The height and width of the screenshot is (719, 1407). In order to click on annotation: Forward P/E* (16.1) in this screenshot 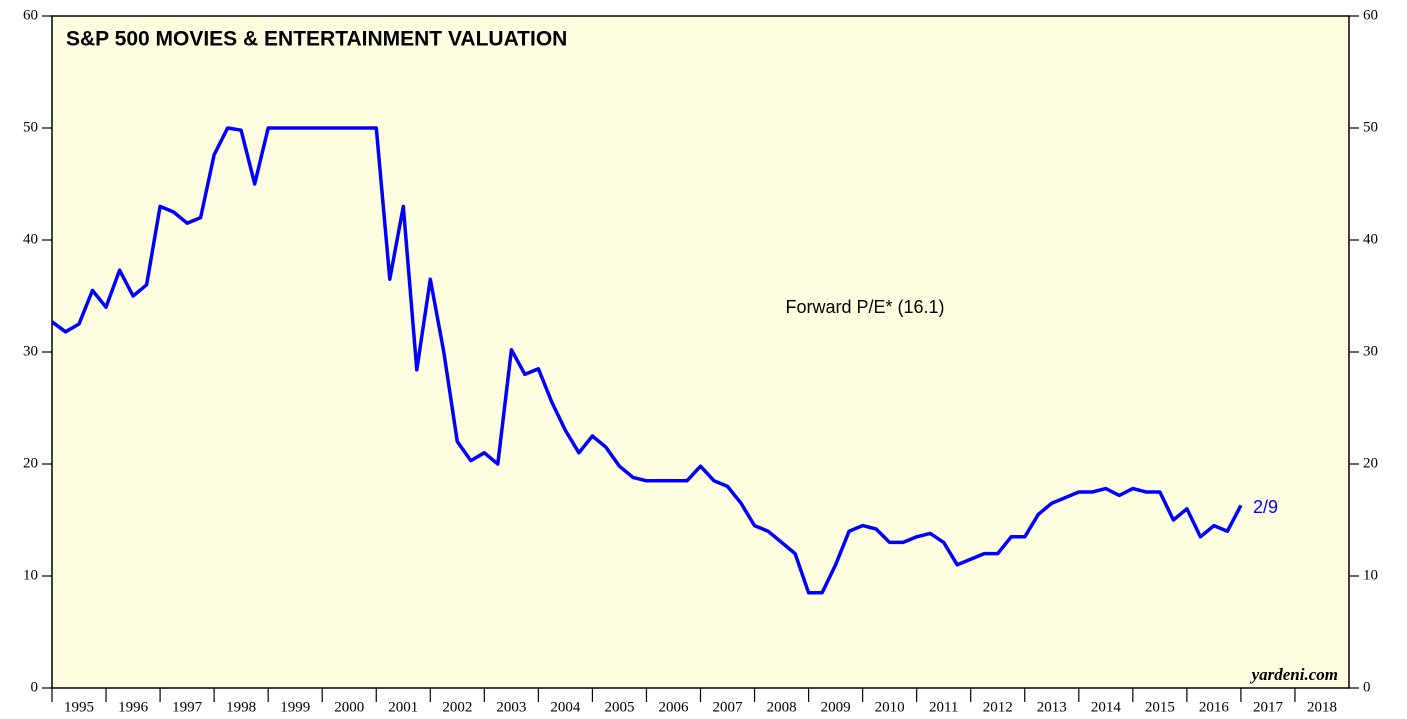, I will do `click(864, 307)`.